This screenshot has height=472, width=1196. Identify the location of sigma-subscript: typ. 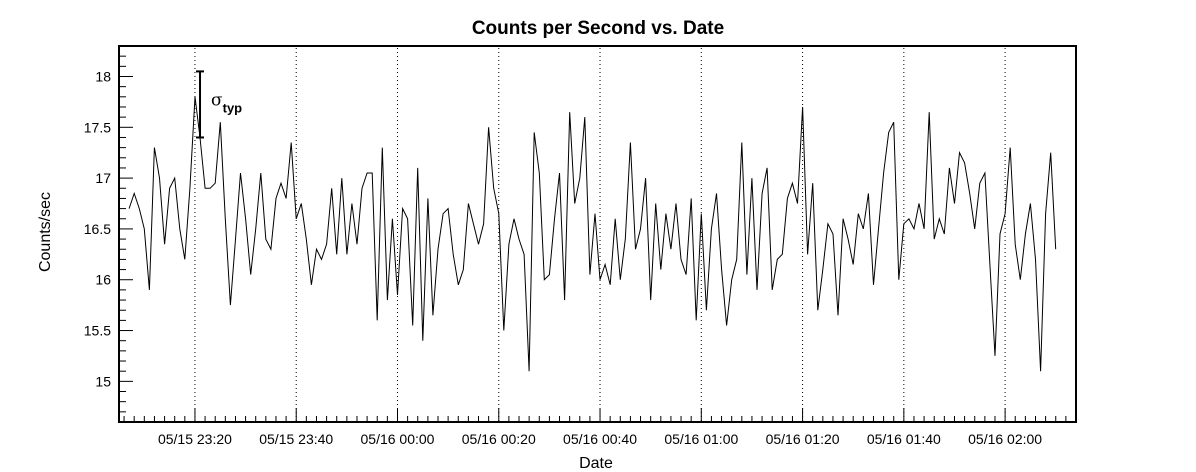
(233, 107).